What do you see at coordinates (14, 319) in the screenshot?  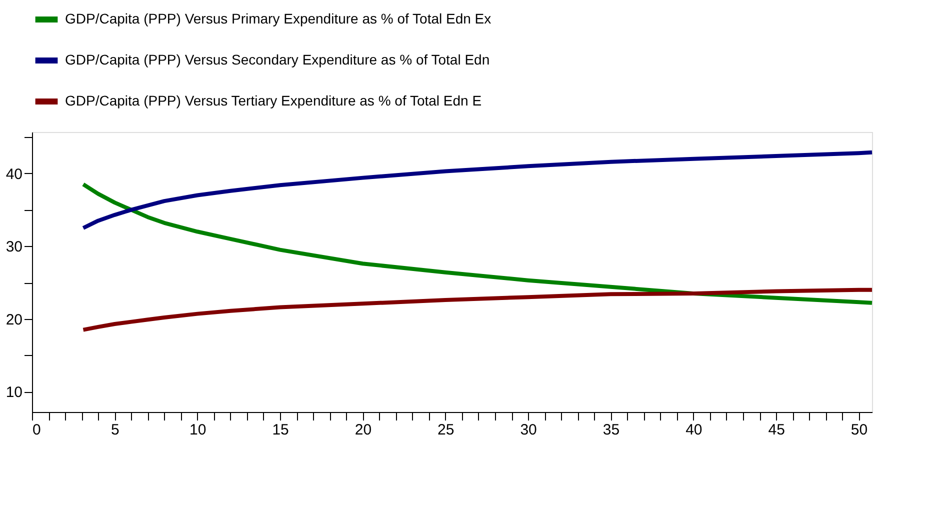 I see `y-tick-label: 20` at bounding box center [14, 319].